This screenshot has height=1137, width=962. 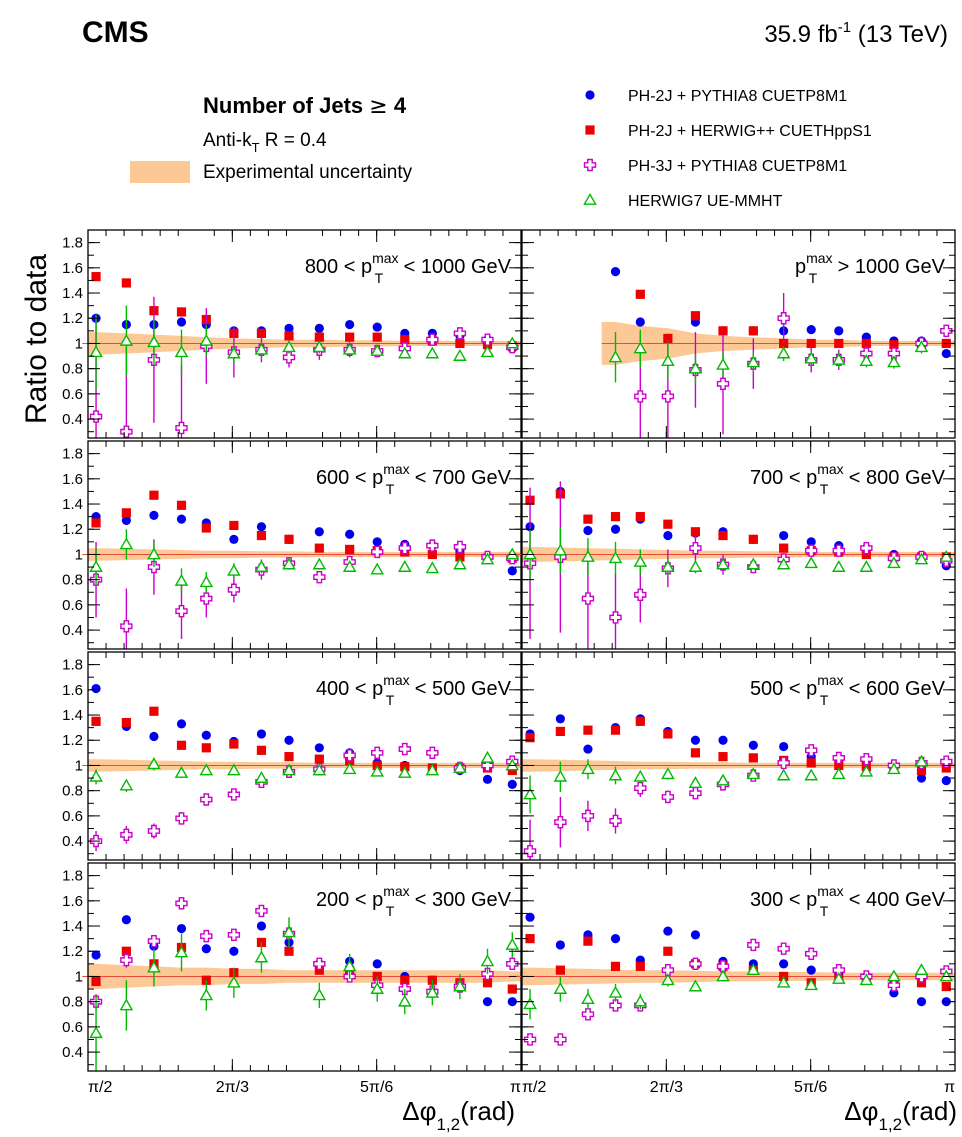 What do you see at coordinates (72, 951) in the screenshot?
I see `y-tick-label: 1.2` at bounding box center [72, 951].